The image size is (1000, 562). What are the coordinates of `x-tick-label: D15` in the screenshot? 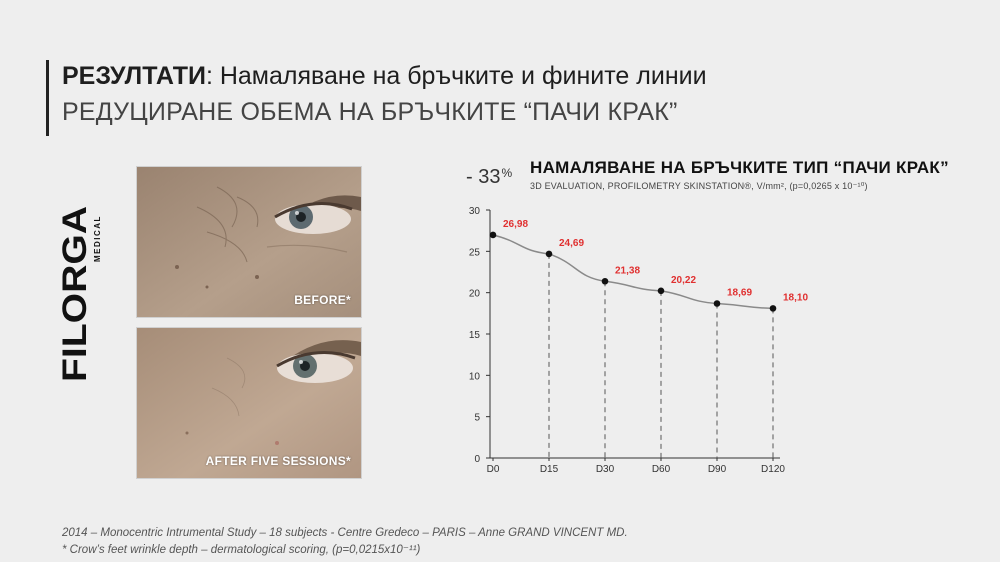 It's located at (549, 469).